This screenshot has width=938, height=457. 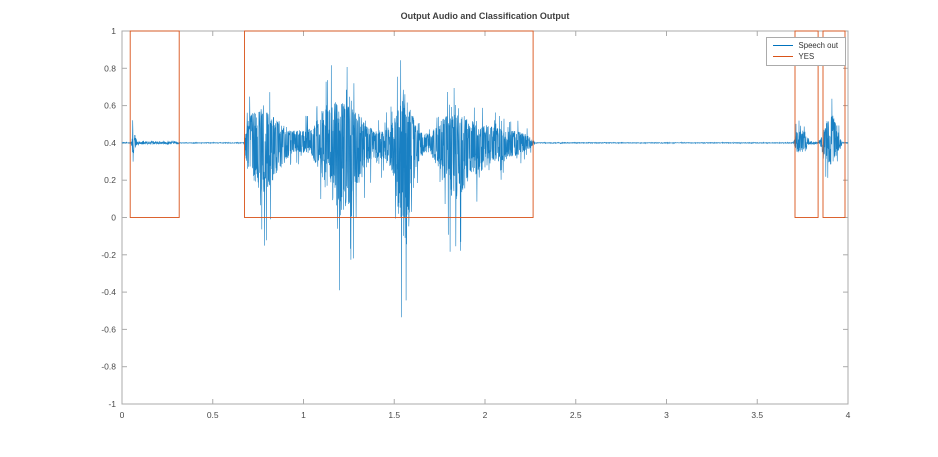 What do you see at coordinates (113, 31) in the screenshot?
I see `y-tick-label: 1` at bounding box center [113, 31].